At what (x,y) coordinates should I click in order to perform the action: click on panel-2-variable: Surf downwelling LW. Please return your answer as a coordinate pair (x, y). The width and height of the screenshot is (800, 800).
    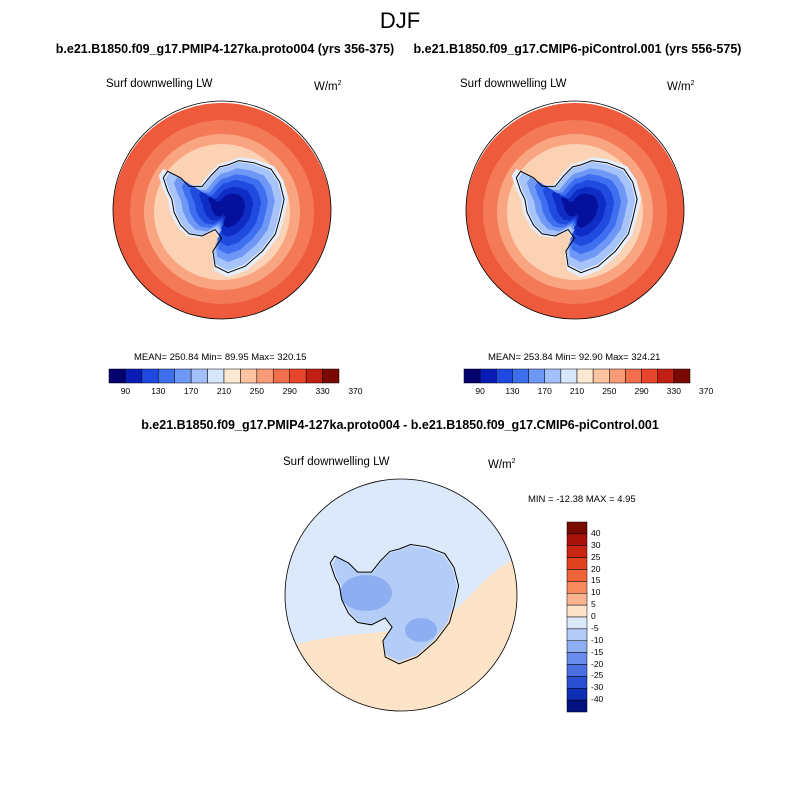
    Looking at the image, I should click on (513, 84).